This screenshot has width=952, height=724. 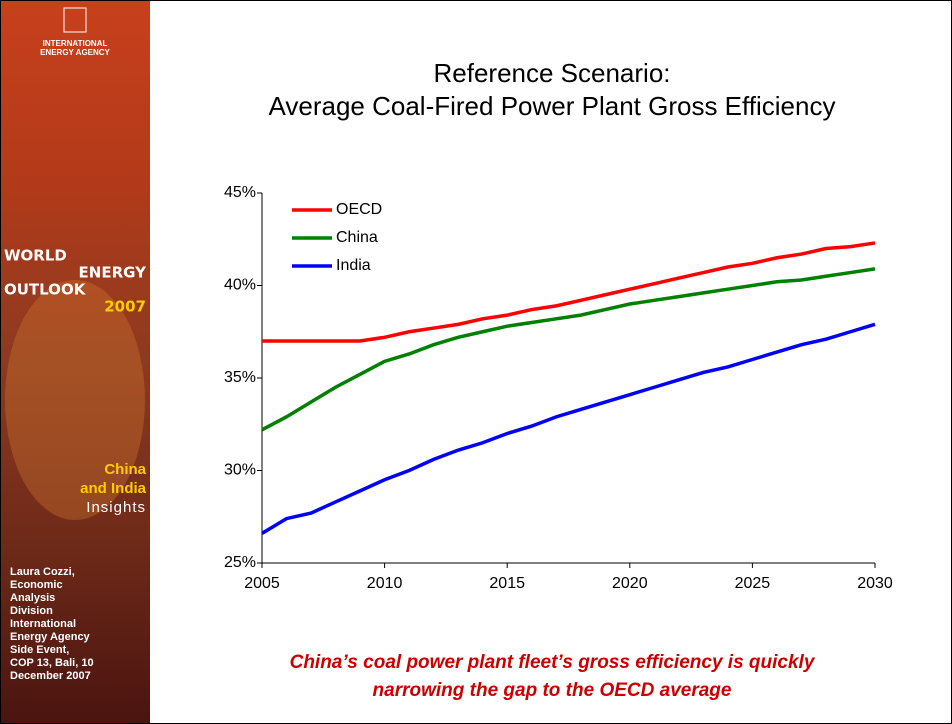 I want to click on author: December 2007, so click(x=50, y=676).